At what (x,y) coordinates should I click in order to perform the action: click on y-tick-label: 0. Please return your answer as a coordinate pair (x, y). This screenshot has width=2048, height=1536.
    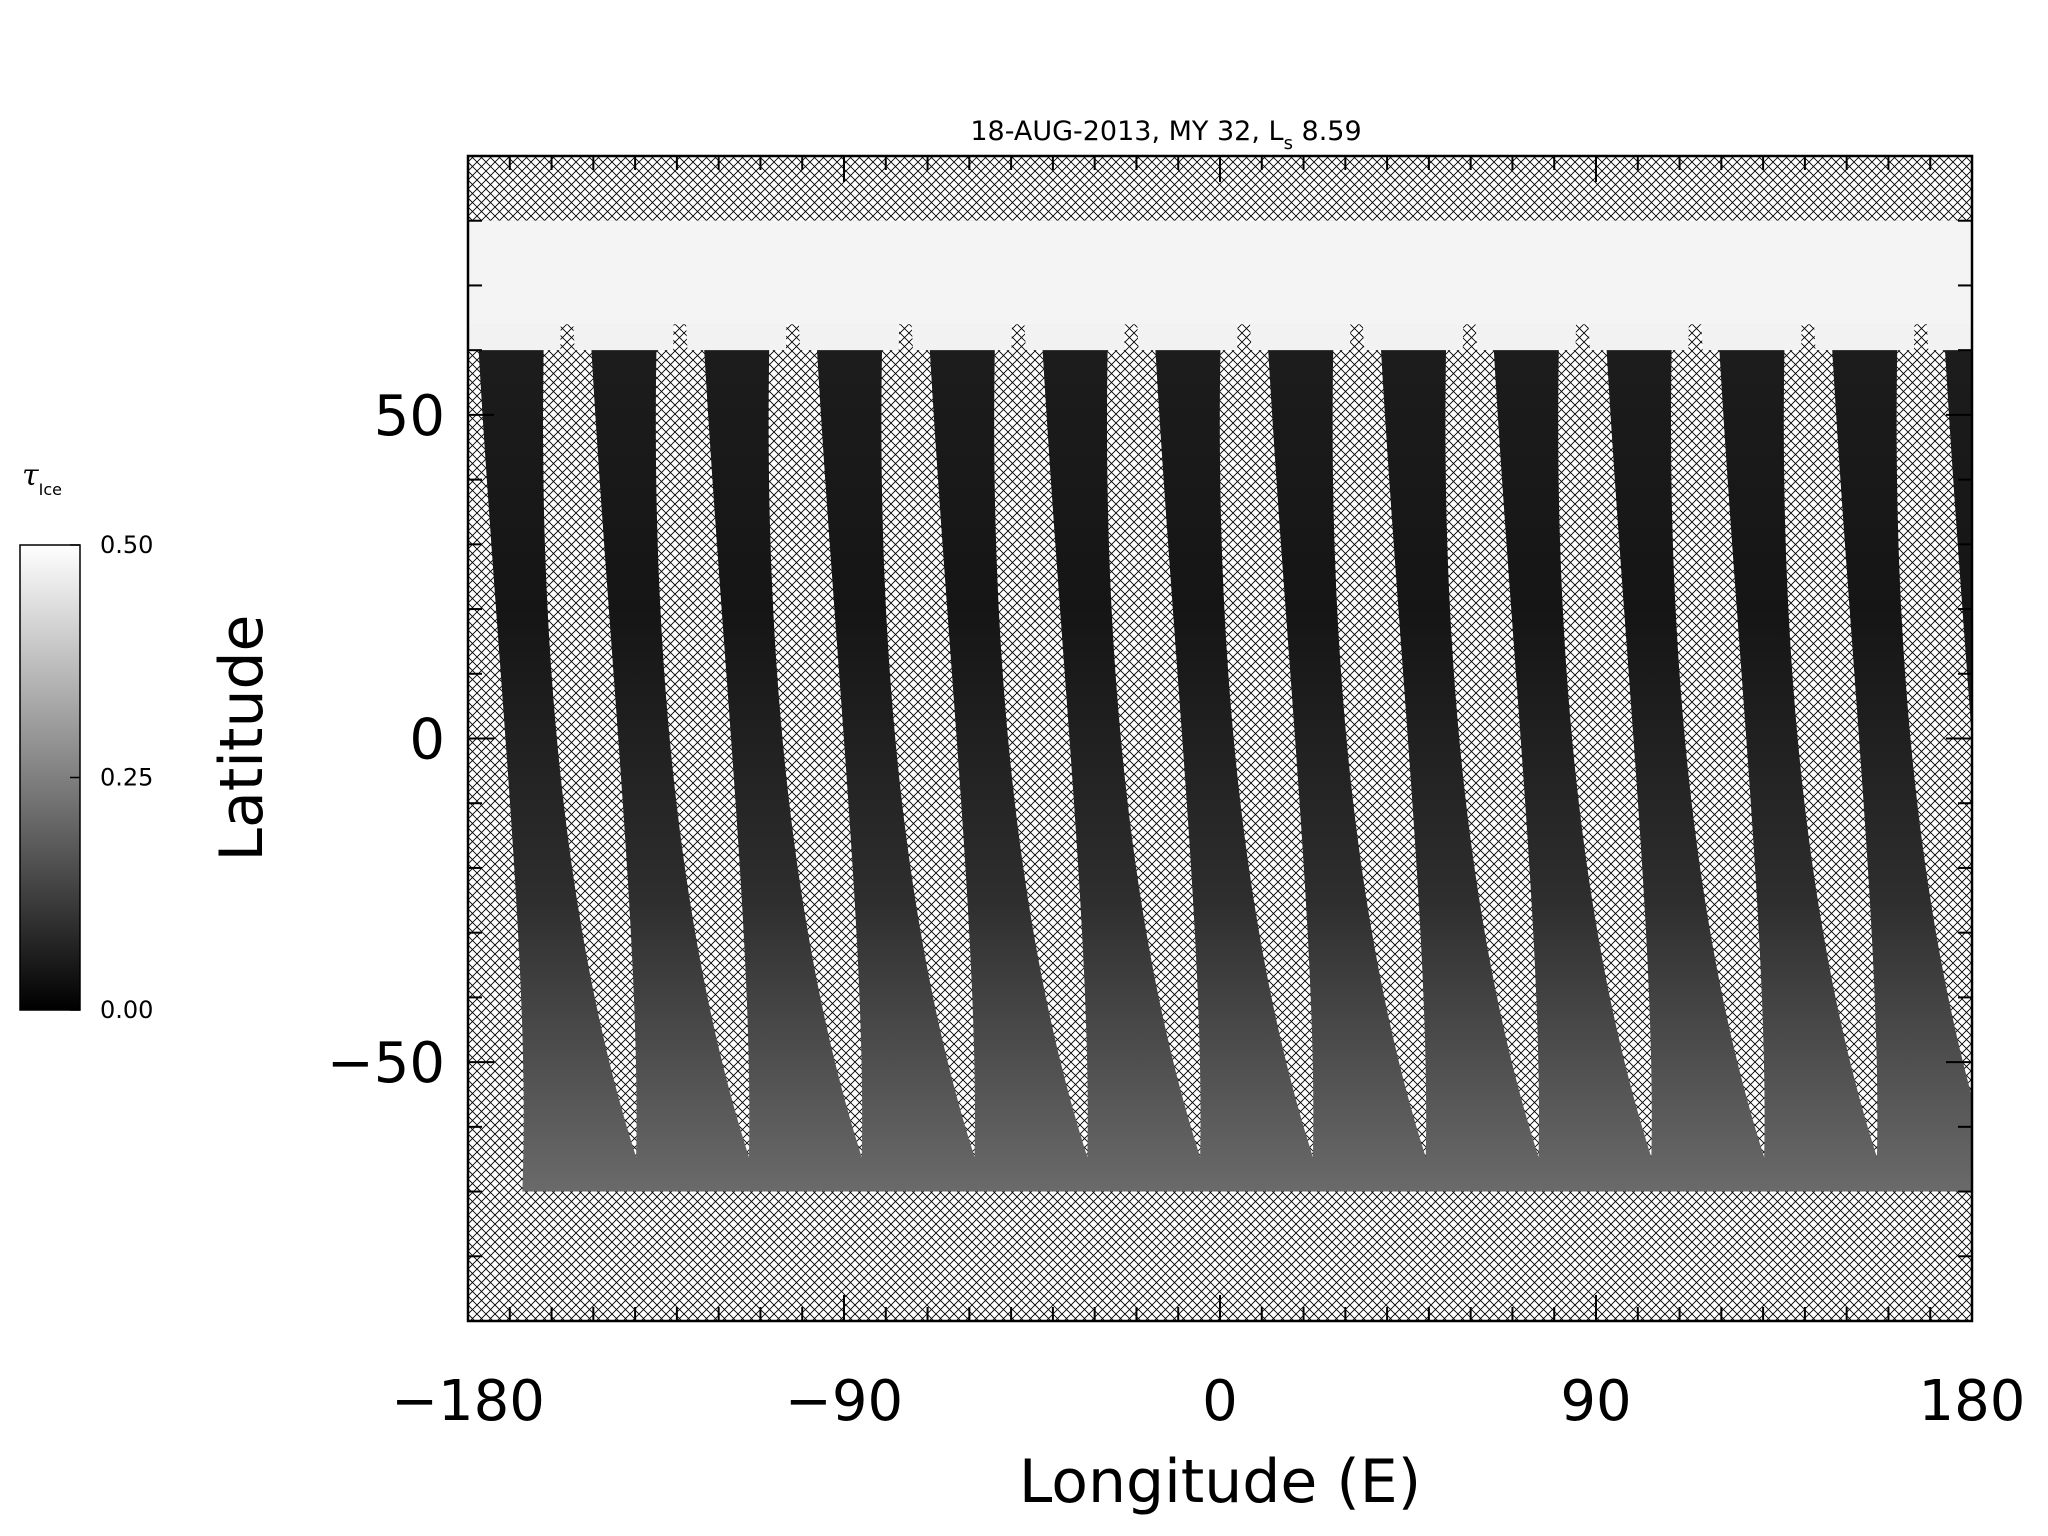
    Looking at the image, I should click on (427, 740).